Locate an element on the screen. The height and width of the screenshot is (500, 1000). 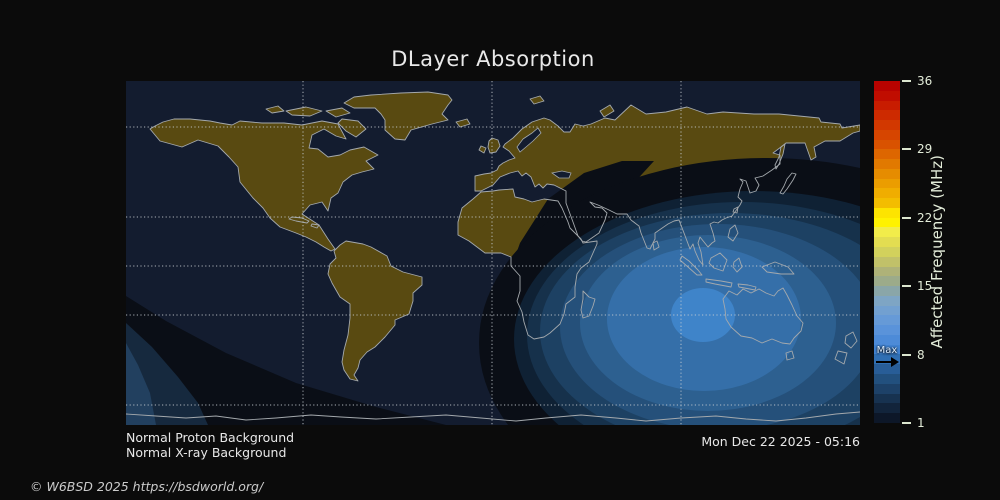
copyright-footer: © W6BSD 2025 https://bsdworld.org/ is located at coordinates (147, 486).